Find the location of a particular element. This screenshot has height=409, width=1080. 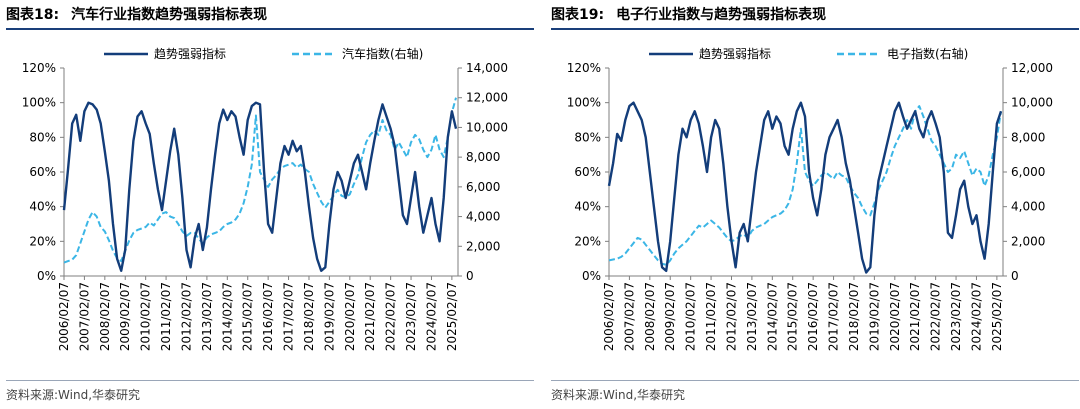

figure-caption: 电子行业指数与趋势强弱指标表现 is located at coordinates (721, 15).